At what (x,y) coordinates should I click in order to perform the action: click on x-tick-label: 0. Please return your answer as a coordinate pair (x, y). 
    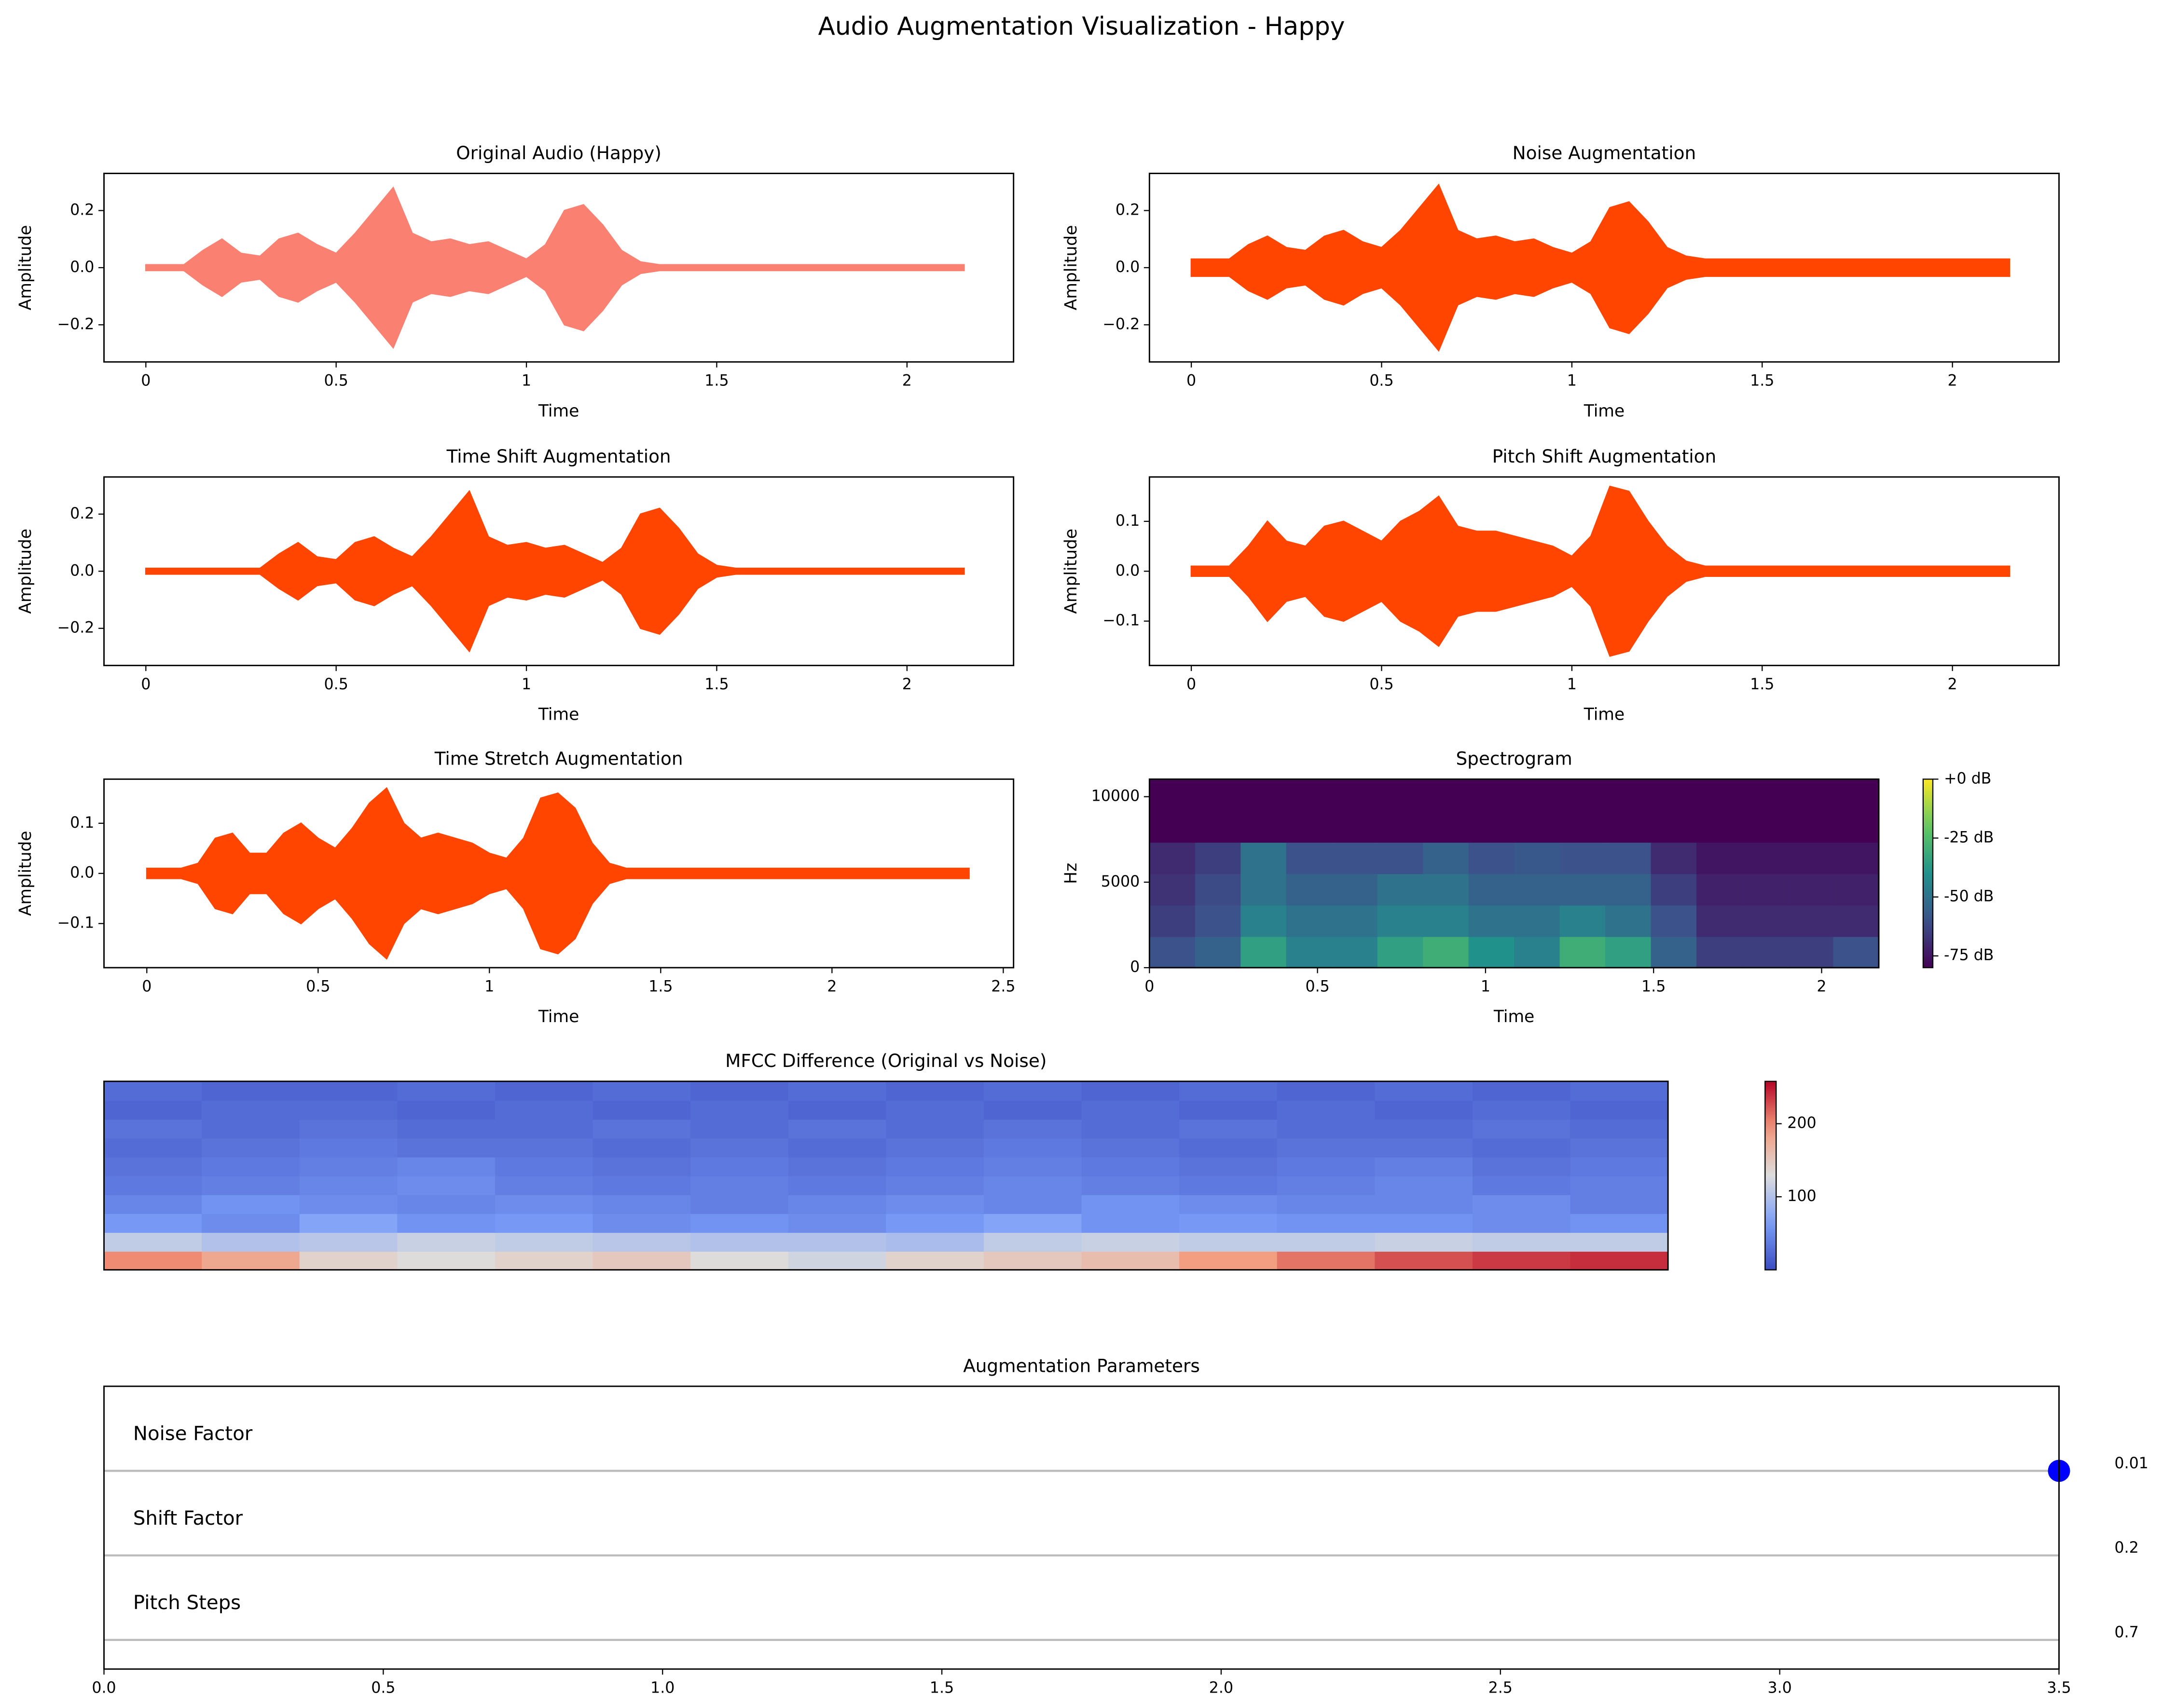
    Looking at the image, I should click on (146, 684).